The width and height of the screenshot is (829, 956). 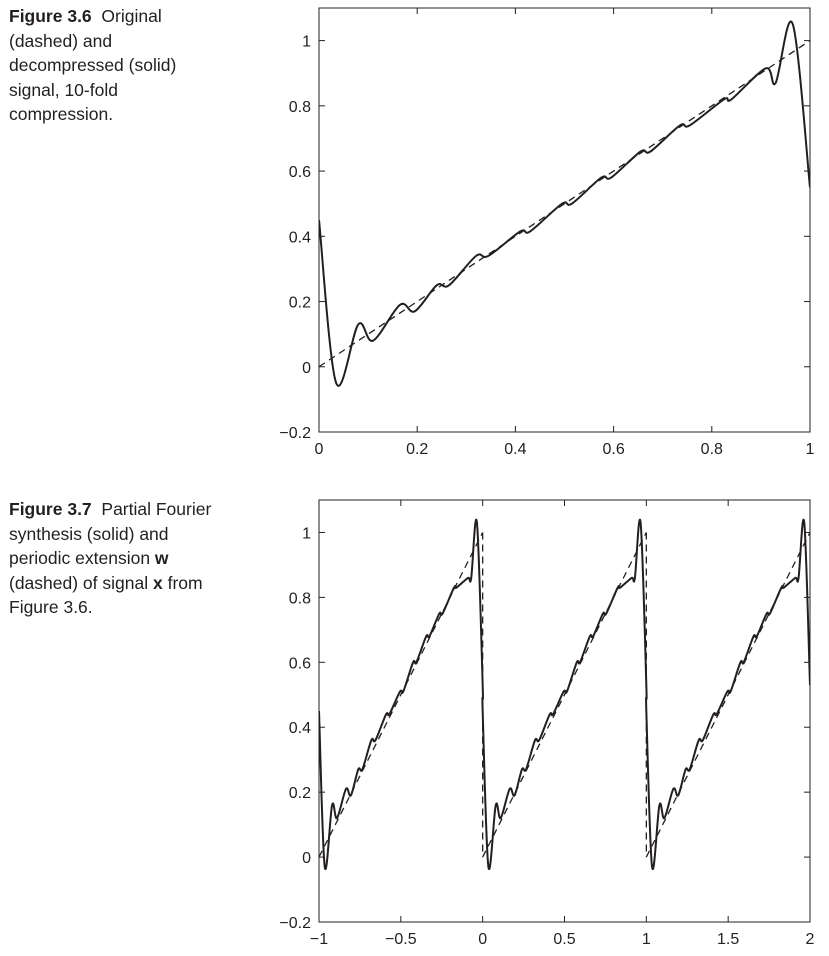 What do you see at coordinates (131, 16) in the screenshot?
I see `caption-text: Original` at bounding box center [131, 16].